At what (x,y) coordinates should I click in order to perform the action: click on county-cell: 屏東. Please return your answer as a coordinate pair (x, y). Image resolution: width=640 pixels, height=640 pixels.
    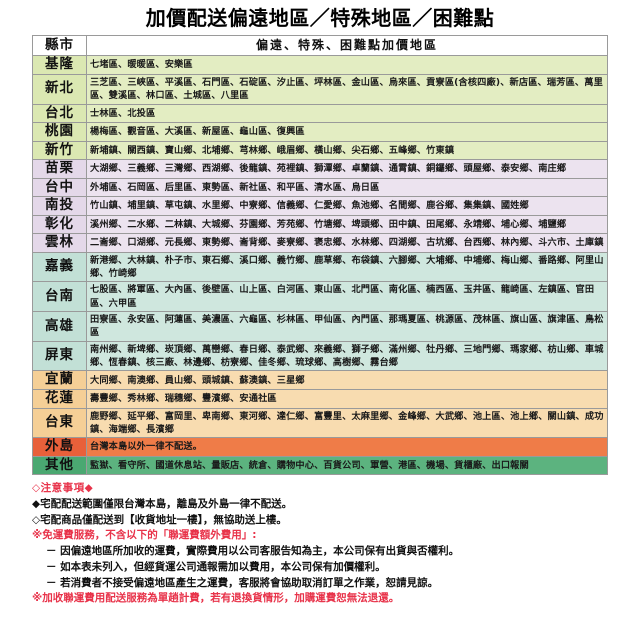
    Looking at the image, I should click on (59, 356).